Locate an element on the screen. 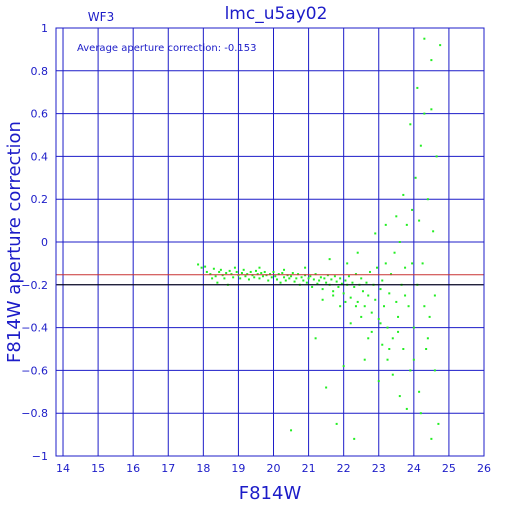 The height and width of the screenshot is (512, 512). y-tick-label: −0.2 is located at coordinates (34, 285).